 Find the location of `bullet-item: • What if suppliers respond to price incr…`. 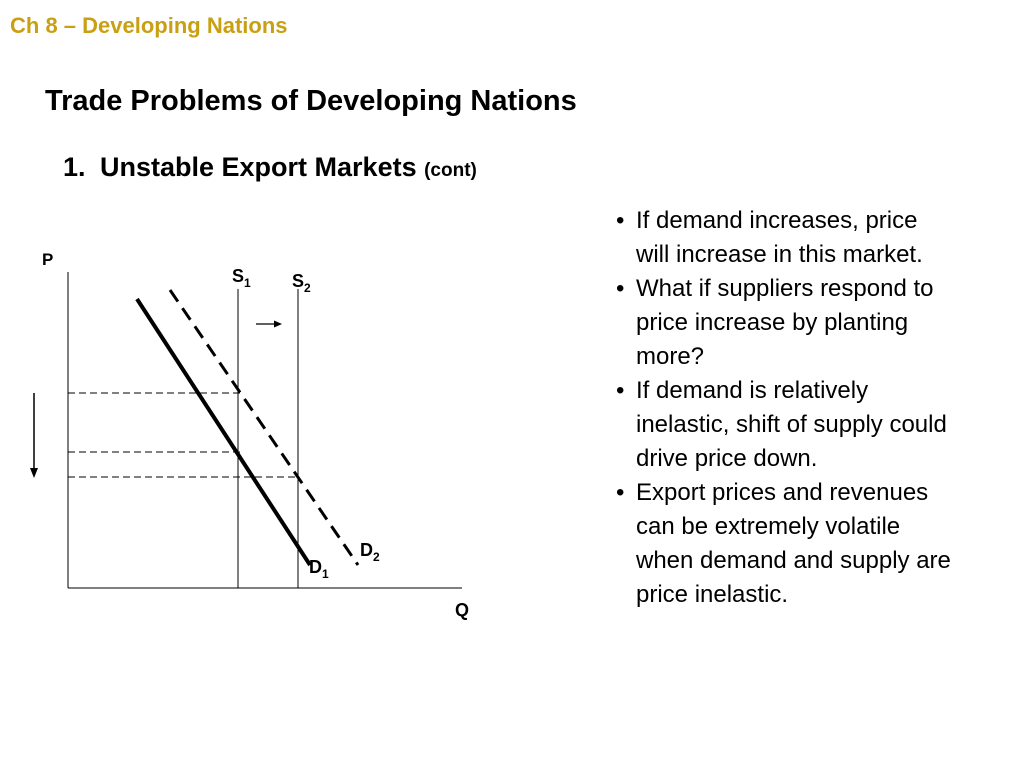

bullet-item: • What if suppliers respond to price incr… is located at coordinates (786, 323).